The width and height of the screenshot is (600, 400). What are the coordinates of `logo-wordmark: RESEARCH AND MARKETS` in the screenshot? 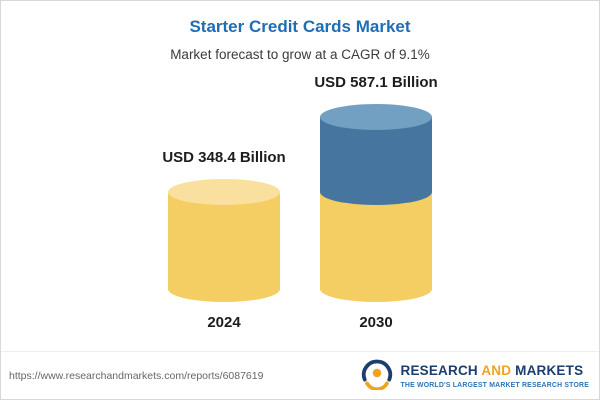 It's located at (492, 370).